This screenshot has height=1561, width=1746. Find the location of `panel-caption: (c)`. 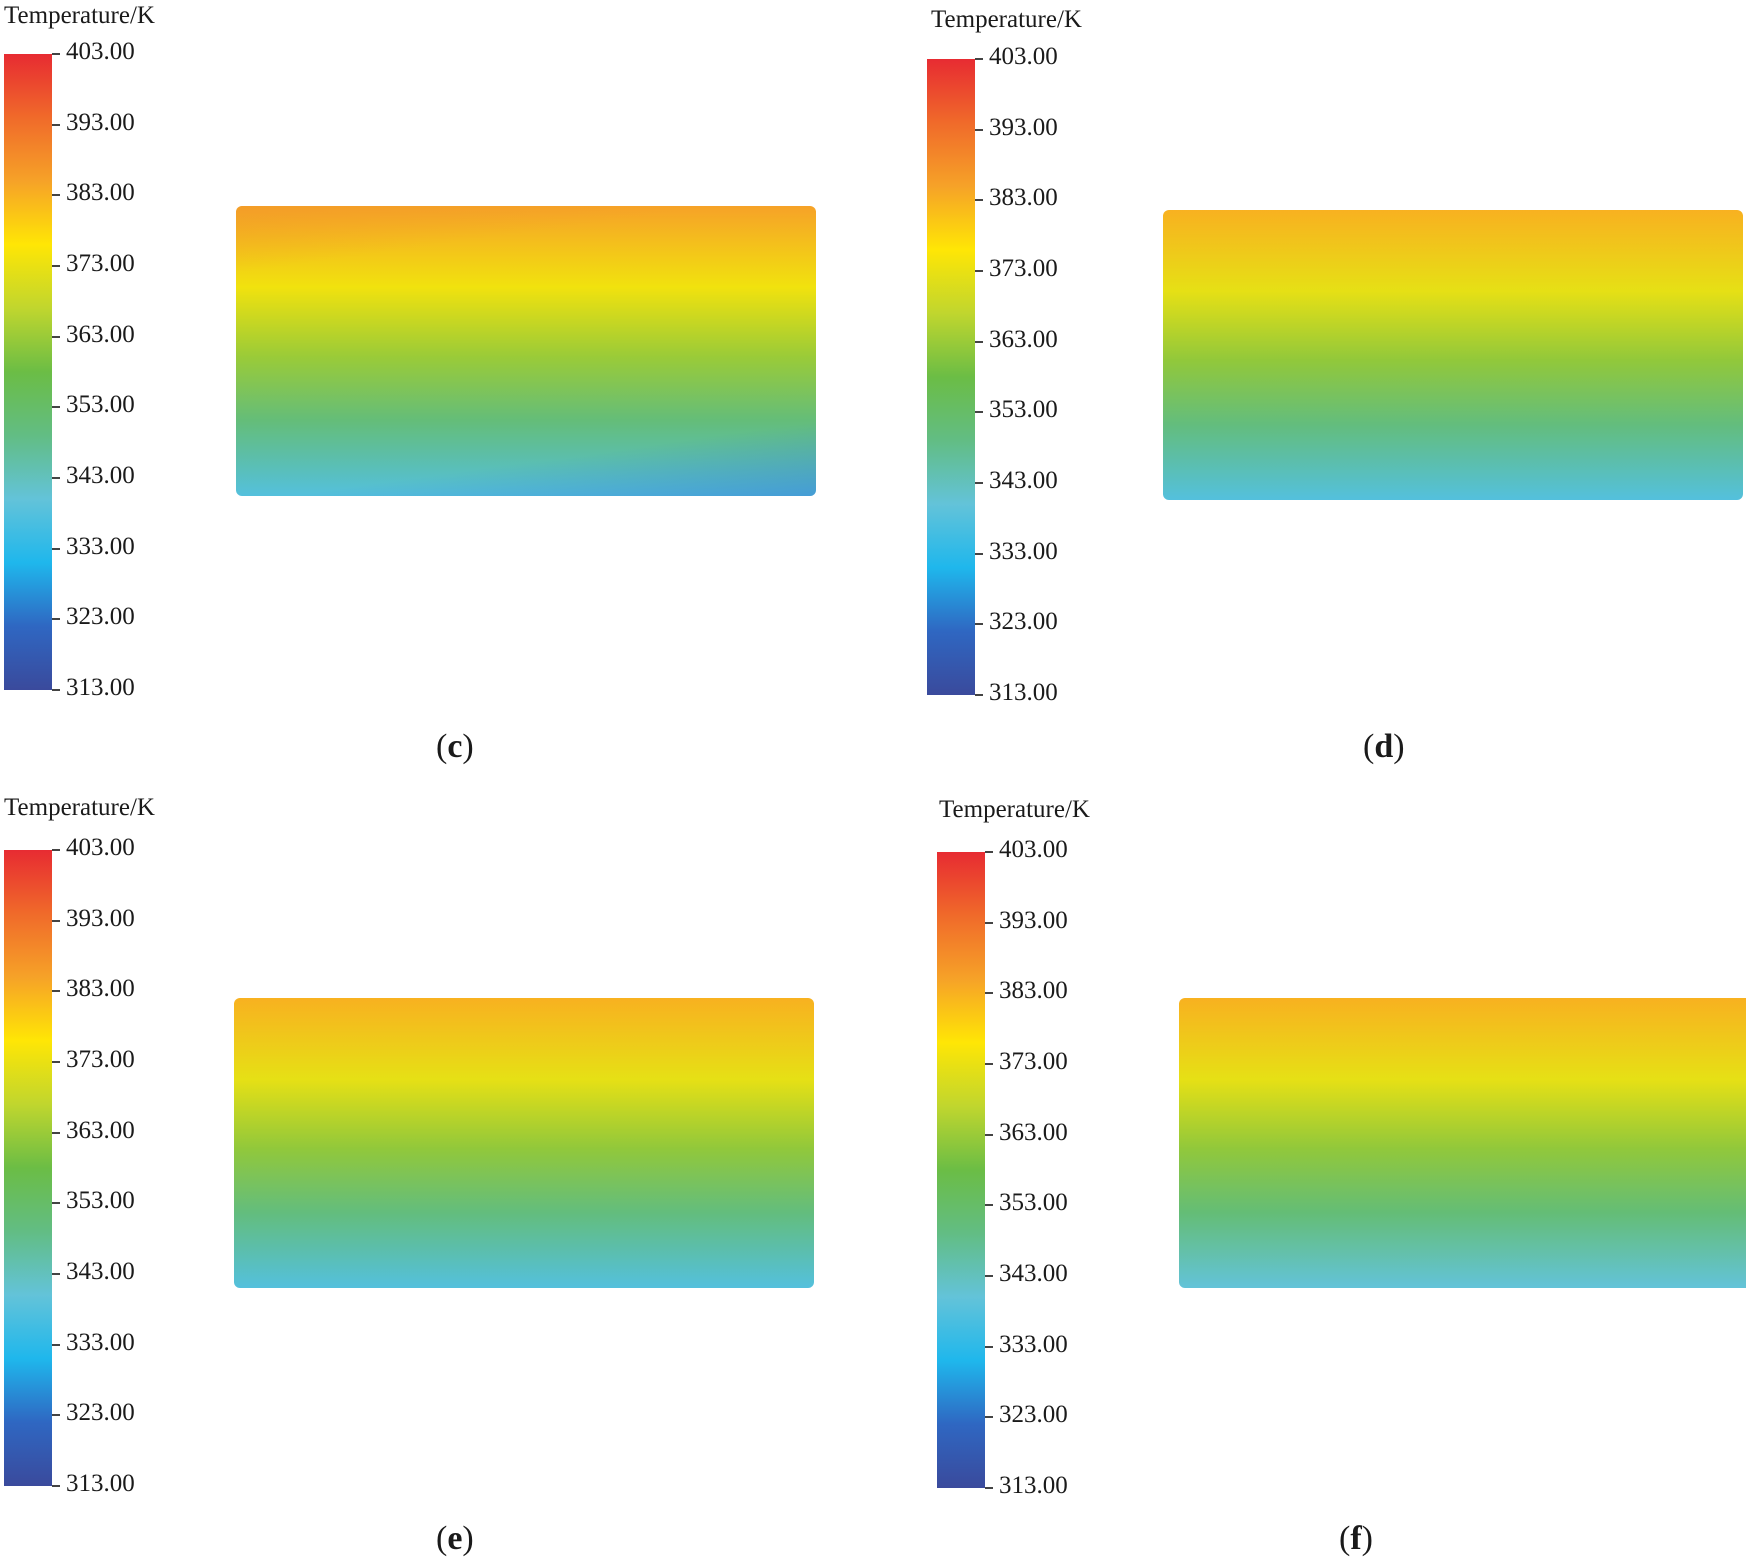

panel-caption: (c) is located at coordinates (455, 746).